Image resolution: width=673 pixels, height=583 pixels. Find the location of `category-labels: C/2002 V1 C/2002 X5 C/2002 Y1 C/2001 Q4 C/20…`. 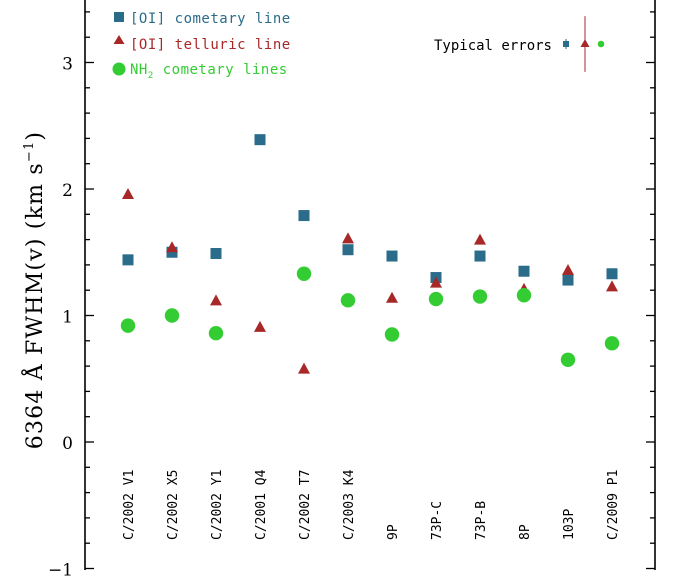

category-labels: C/2002 V1 C/2002 X5 C/2002 Y1 C/2001 Q4 C/20… is located at coordinates (371, 504).